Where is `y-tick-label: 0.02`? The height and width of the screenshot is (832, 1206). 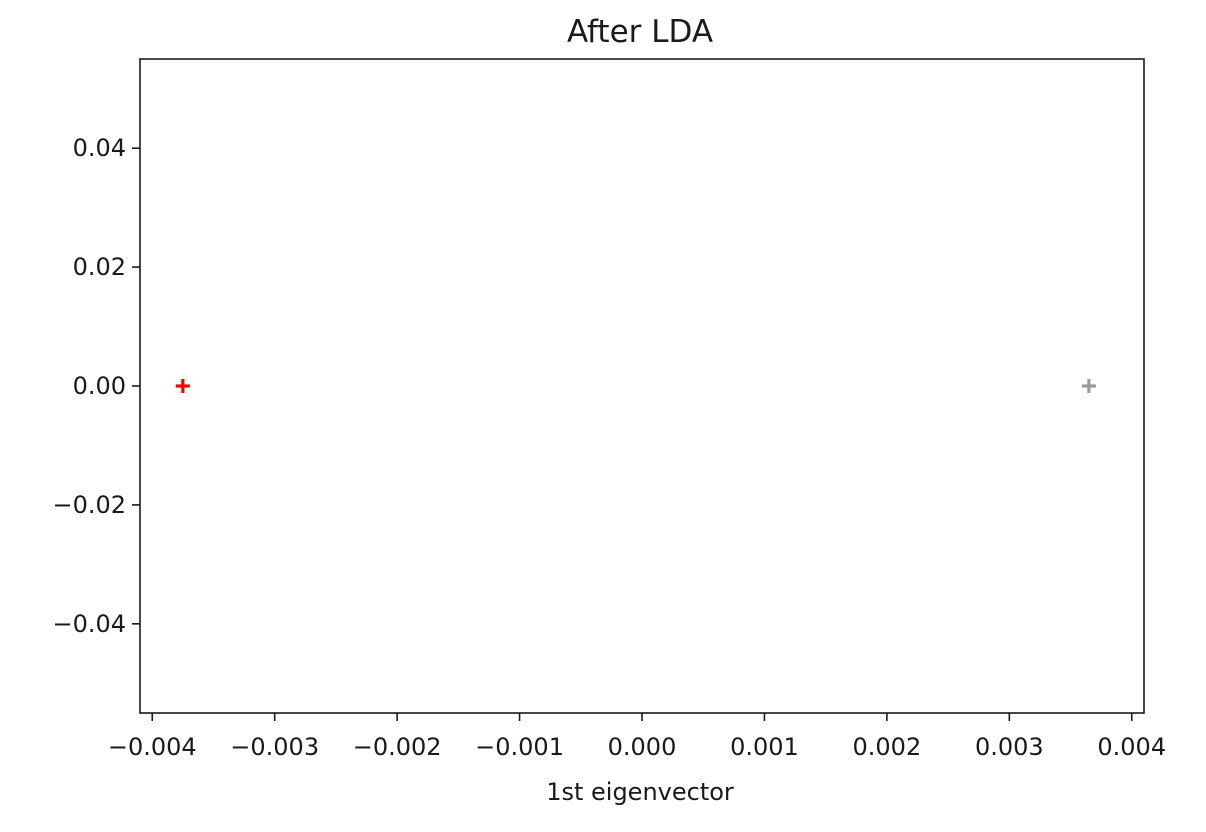
y-tick-label: 0.02 is located at coordinates (99, 267).